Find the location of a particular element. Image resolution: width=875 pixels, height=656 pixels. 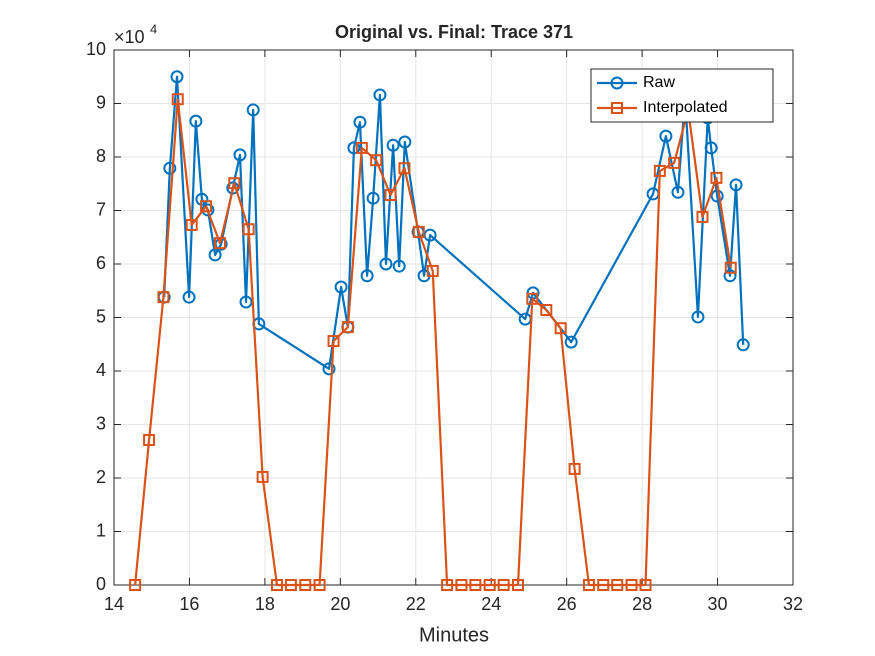

y-tick-label: 8 is located at coordinates (101, 156).